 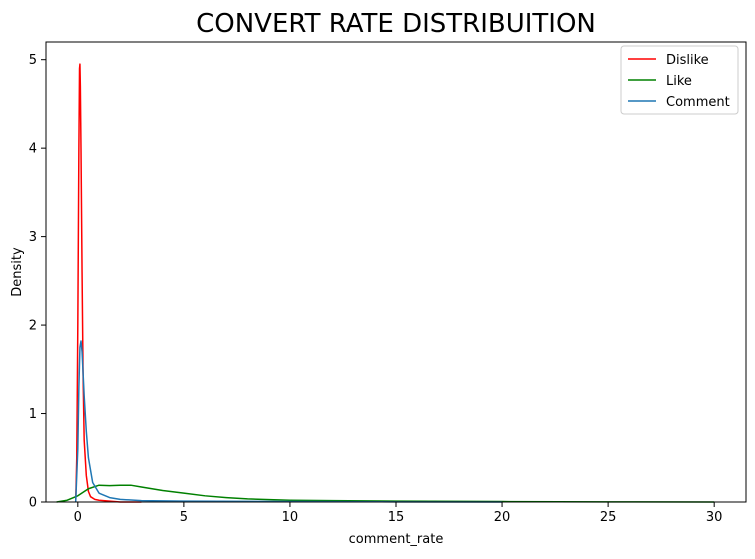 What do you see at coordinates (396, 517) in the screenshot?
I see `x-tick-label: 15` at bounding box center [396, 517].